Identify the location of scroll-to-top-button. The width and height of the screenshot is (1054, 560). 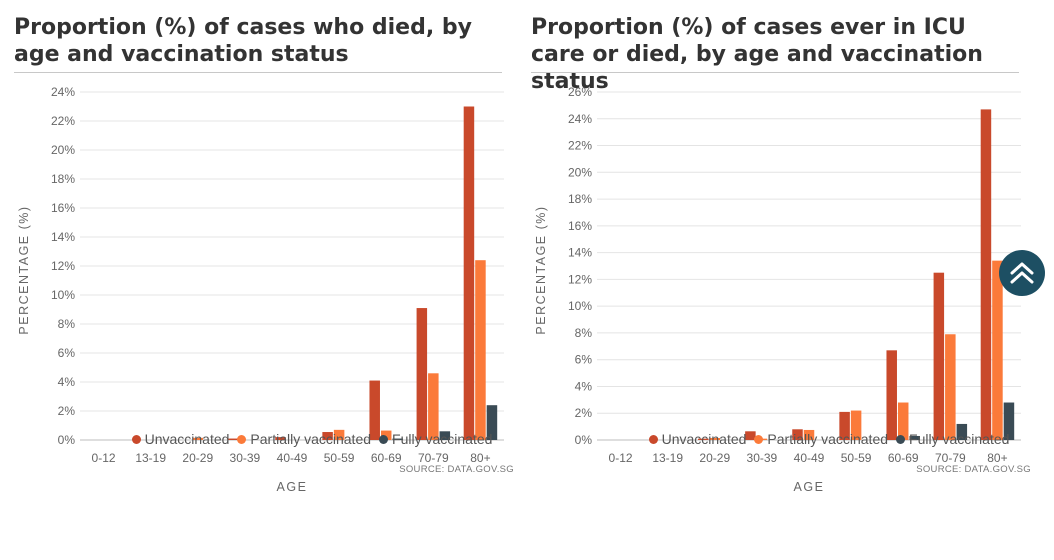
(1022, 273).